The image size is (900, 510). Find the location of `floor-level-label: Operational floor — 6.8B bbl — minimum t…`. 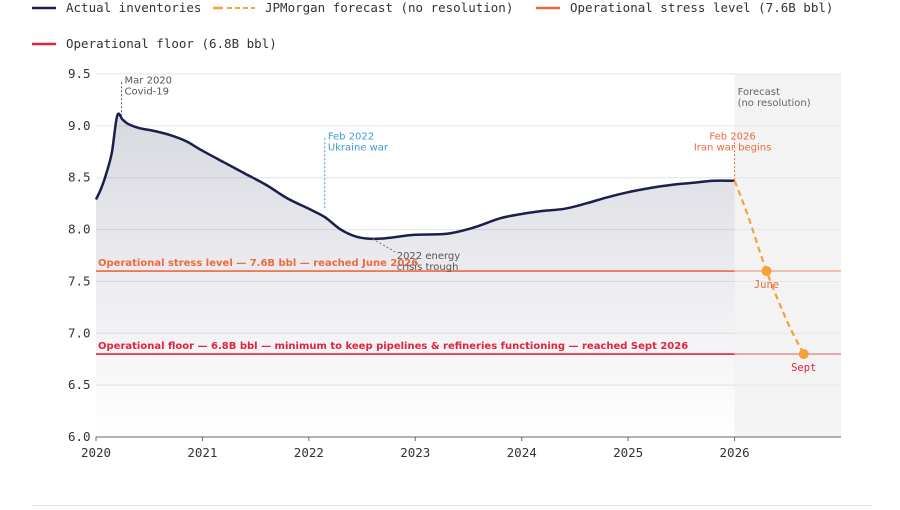

floor-level-label: Operational floor — 6.8B bbl — minimum t… is located at coordinates (393, 346).